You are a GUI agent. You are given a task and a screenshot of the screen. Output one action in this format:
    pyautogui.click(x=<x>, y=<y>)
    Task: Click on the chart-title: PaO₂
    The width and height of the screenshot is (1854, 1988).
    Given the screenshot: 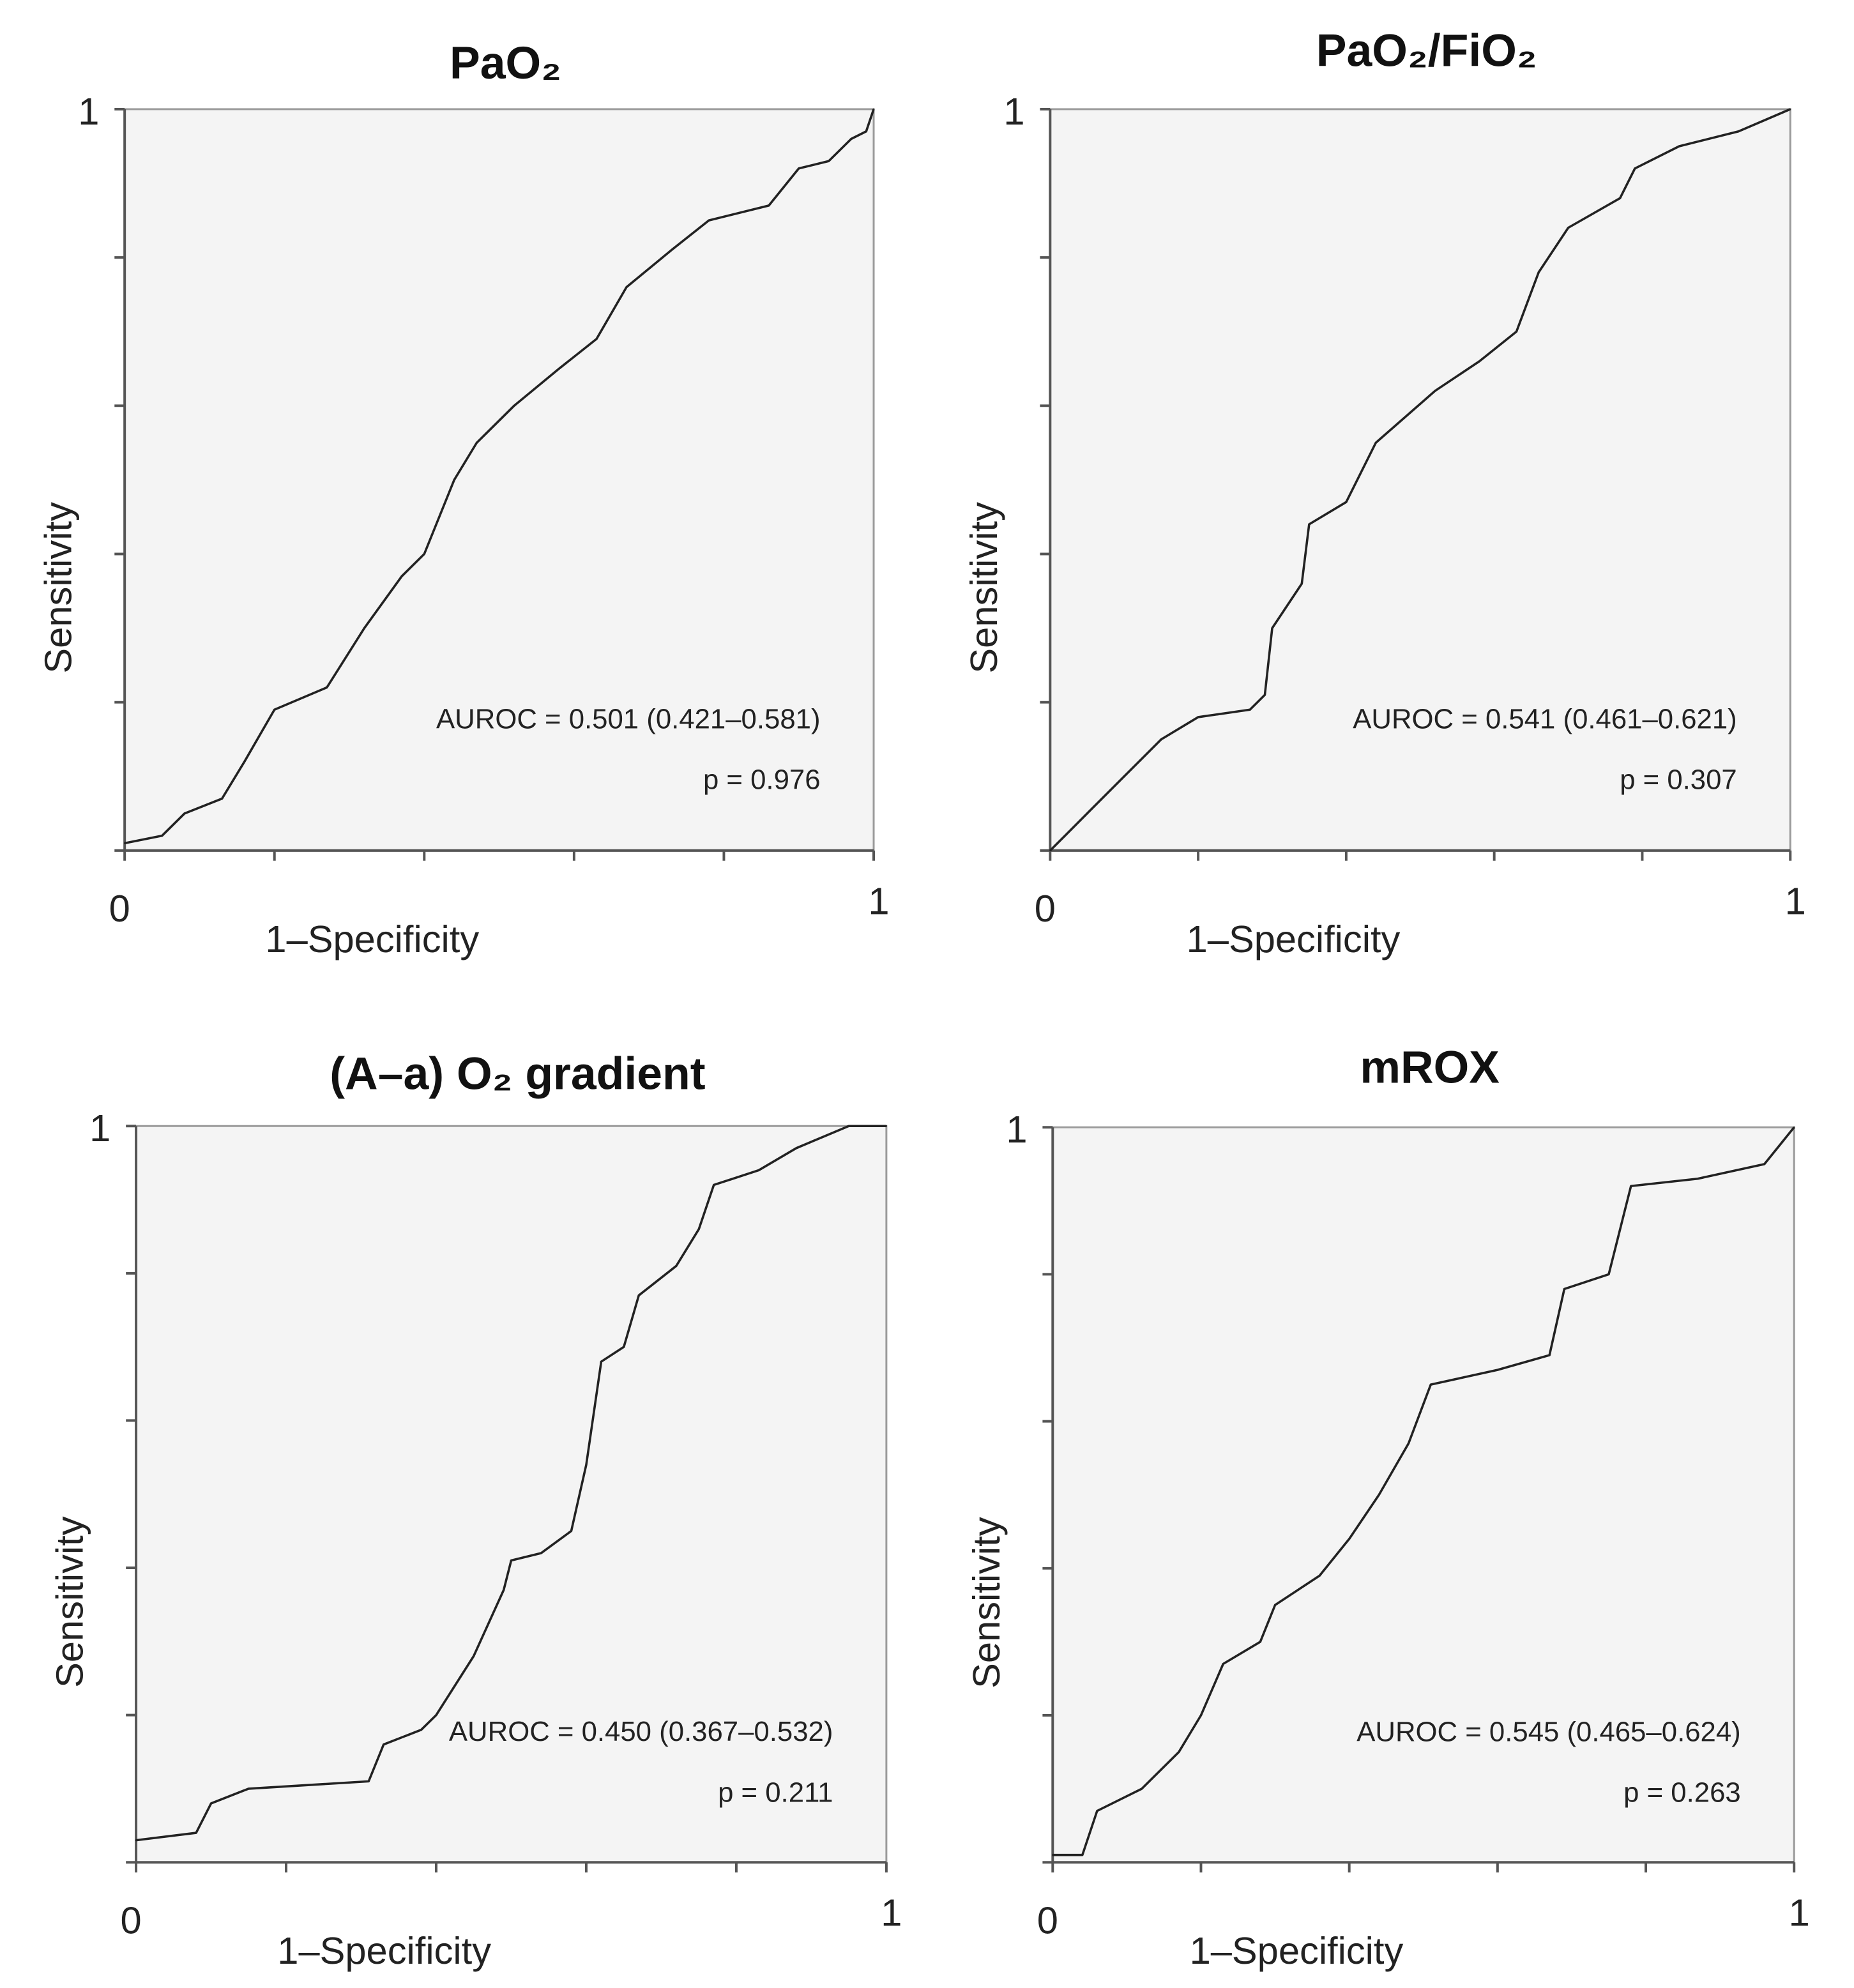 What is the action you would take?
    pyautogui.click(x=505, y=63)
    